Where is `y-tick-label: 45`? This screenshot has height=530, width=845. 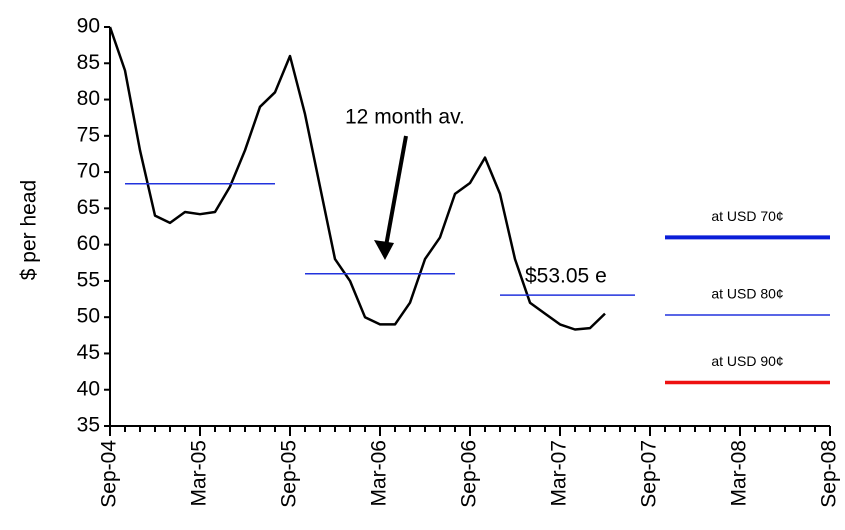
y-tick-label: 45 is located at coordinates (88, 352).